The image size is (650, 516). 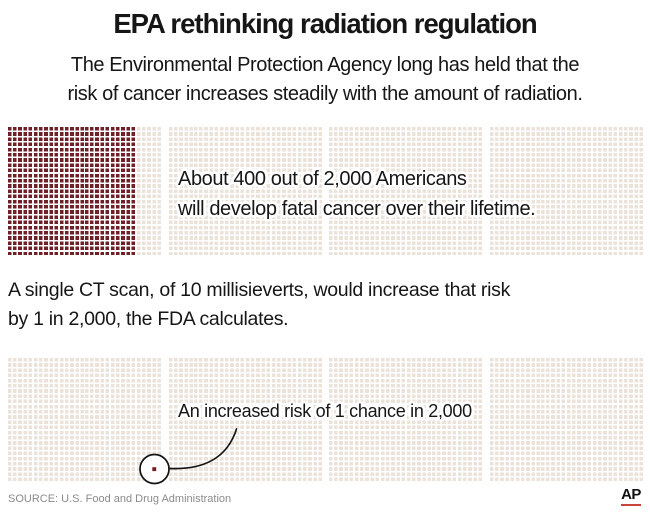 I want to click on ap-logo-text: AP, so click(x=631, y=494).